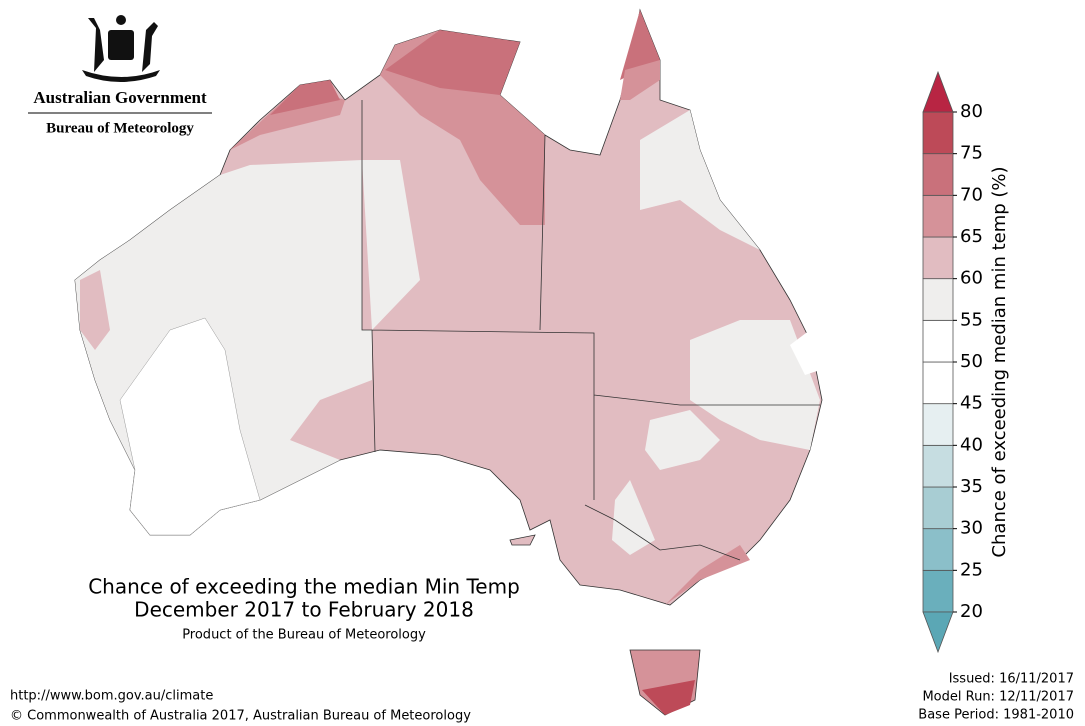 The image size is (1085, 726). I want to click on colorbar-tick-label: 80, so click(971, 111).